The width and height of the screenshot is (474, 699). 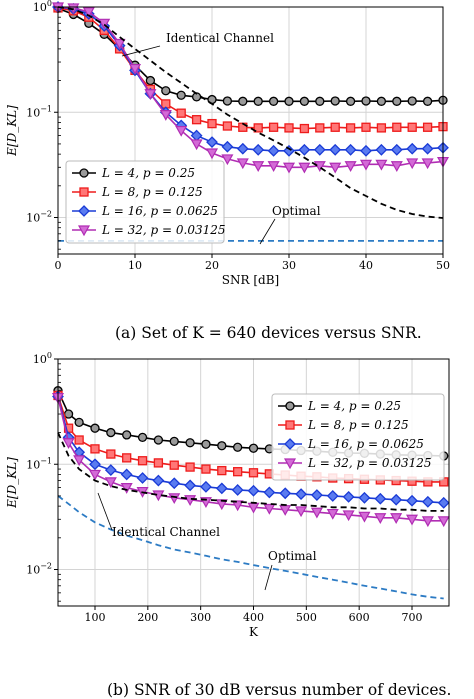 I want to click on y-tick-label: 10⁻¹, so click(x=39, y=111).